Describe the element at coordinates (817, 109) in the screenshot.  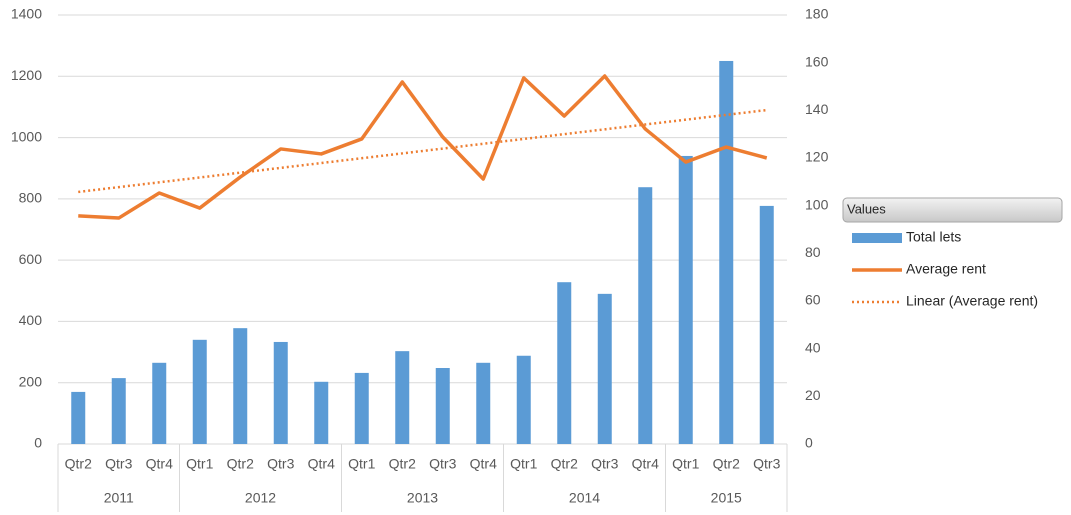
I see `y2-tick-label: 140` at that location.